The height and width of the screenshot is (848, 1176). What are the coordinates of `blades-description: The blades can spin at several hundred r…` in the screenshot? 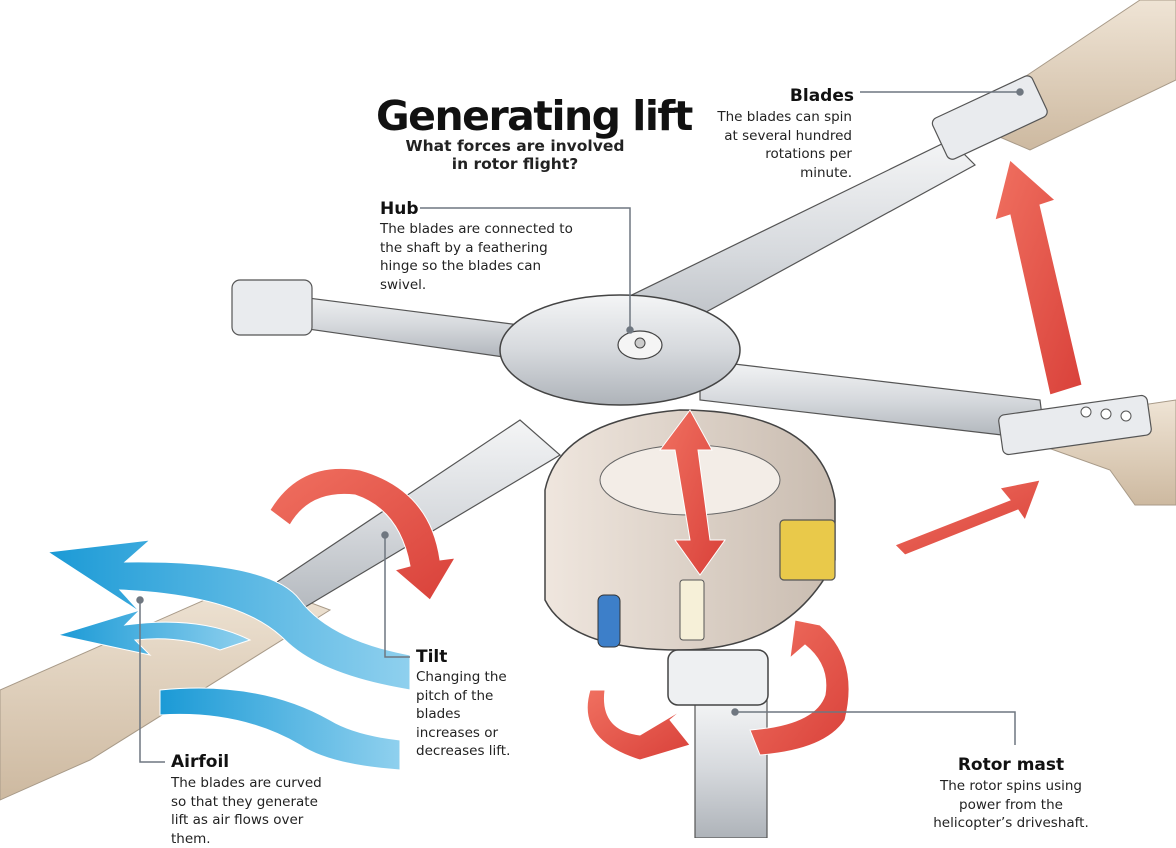 It's located at (784, 145).